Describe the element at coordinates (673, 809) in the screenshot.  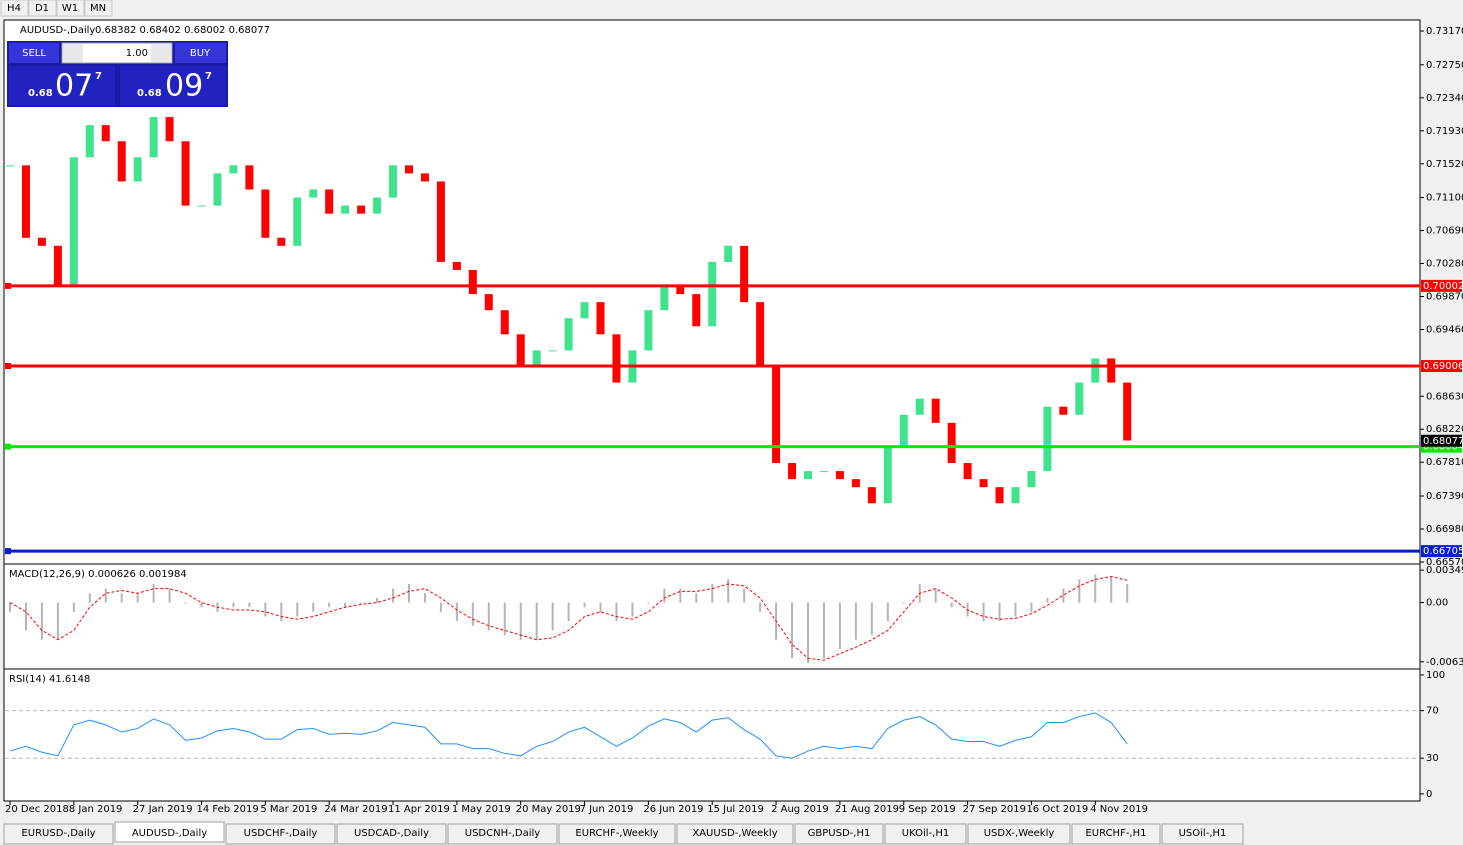
I see `x-tick-label: 26 Jun 2019` at that location.